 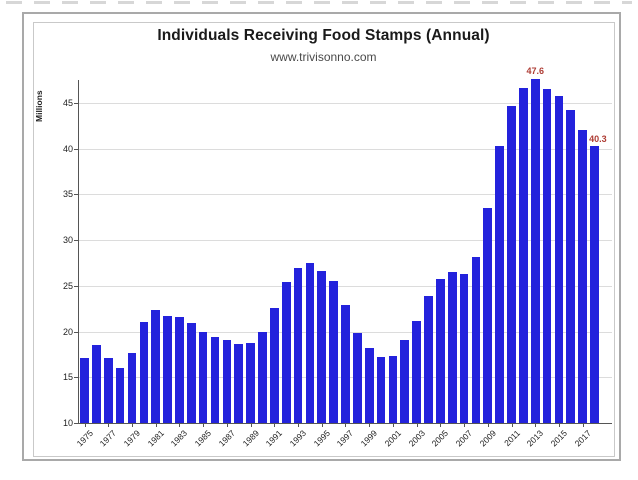 What do you see at coordinates (523, 255) in the screenshot?
I see `bar-2012` at bounding box center [523, 255].